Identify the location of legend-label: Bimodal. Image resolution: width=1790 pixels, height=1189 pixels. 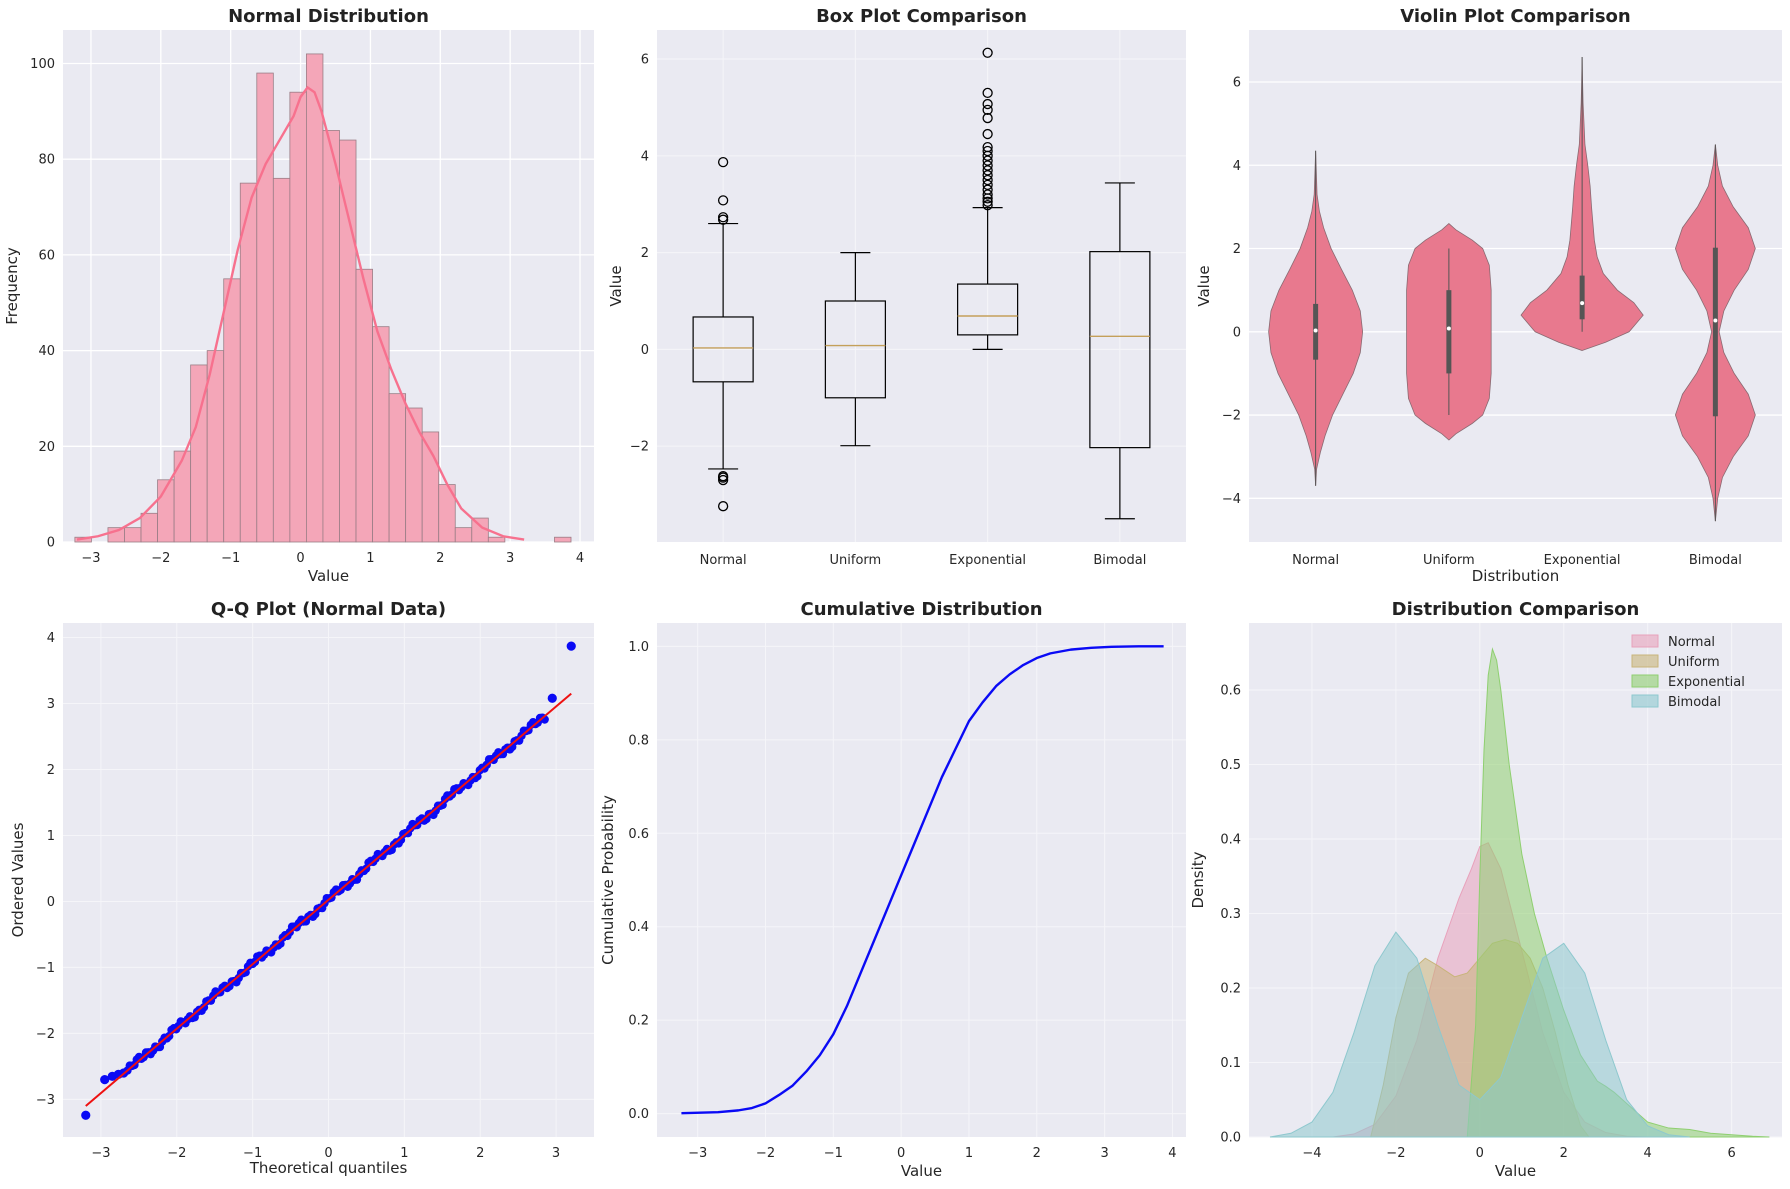
(1694, 702).